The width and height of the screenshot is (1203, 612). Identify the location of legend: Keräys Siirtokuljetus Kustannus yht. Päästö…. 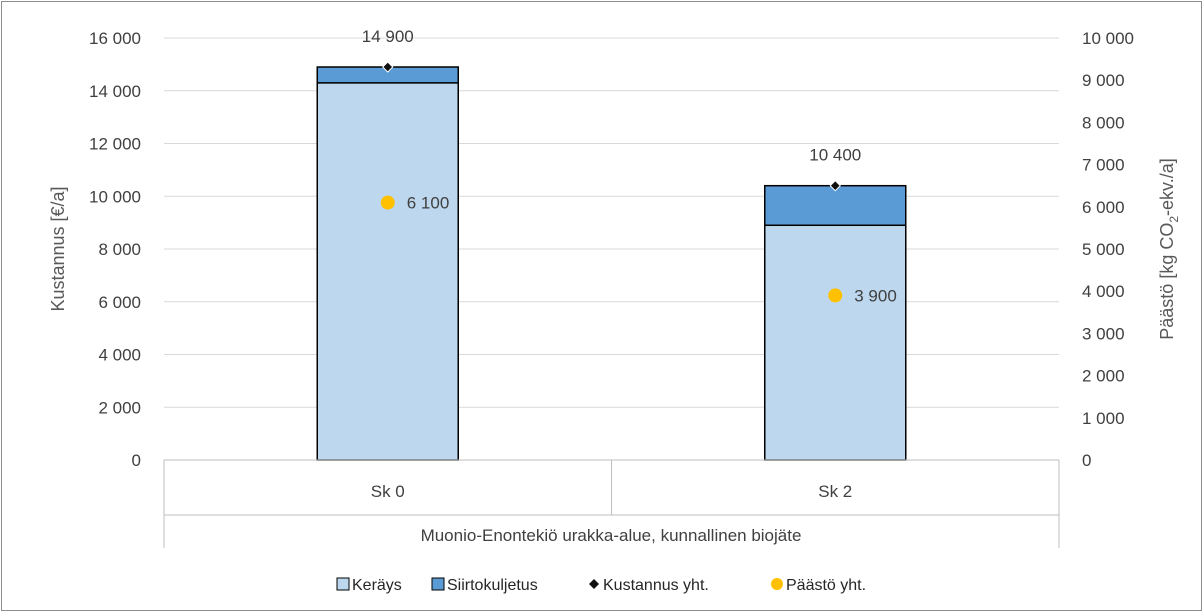
(601, 585).